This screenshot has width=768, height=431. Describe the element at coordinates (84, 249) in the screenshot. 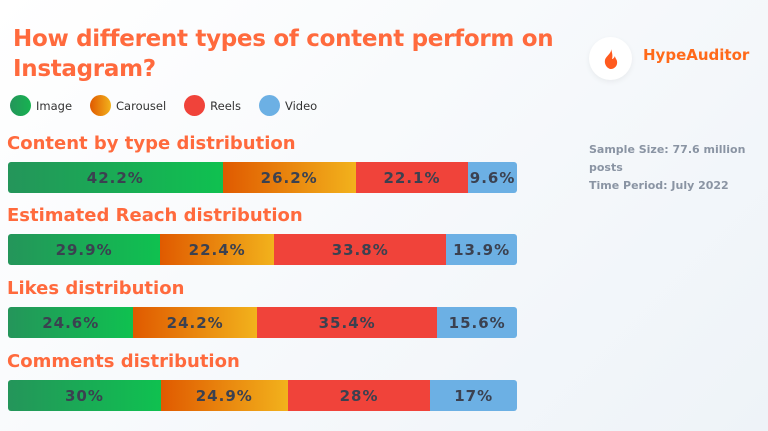

I see `bar-segment-image: 29.9%` at that location.